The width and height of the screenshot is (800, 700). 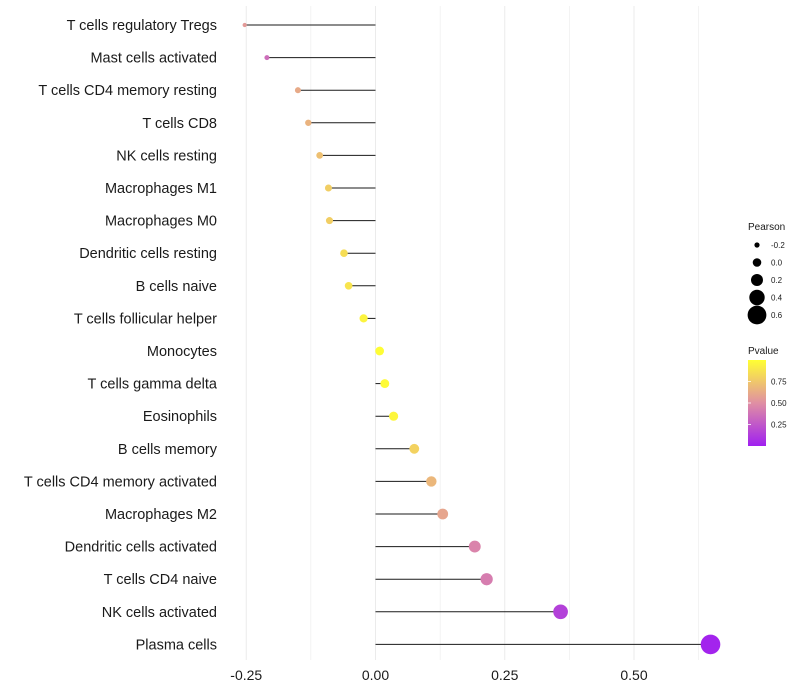 I want to click on legend-size-label: 0.6, so click(x=777, y=315).